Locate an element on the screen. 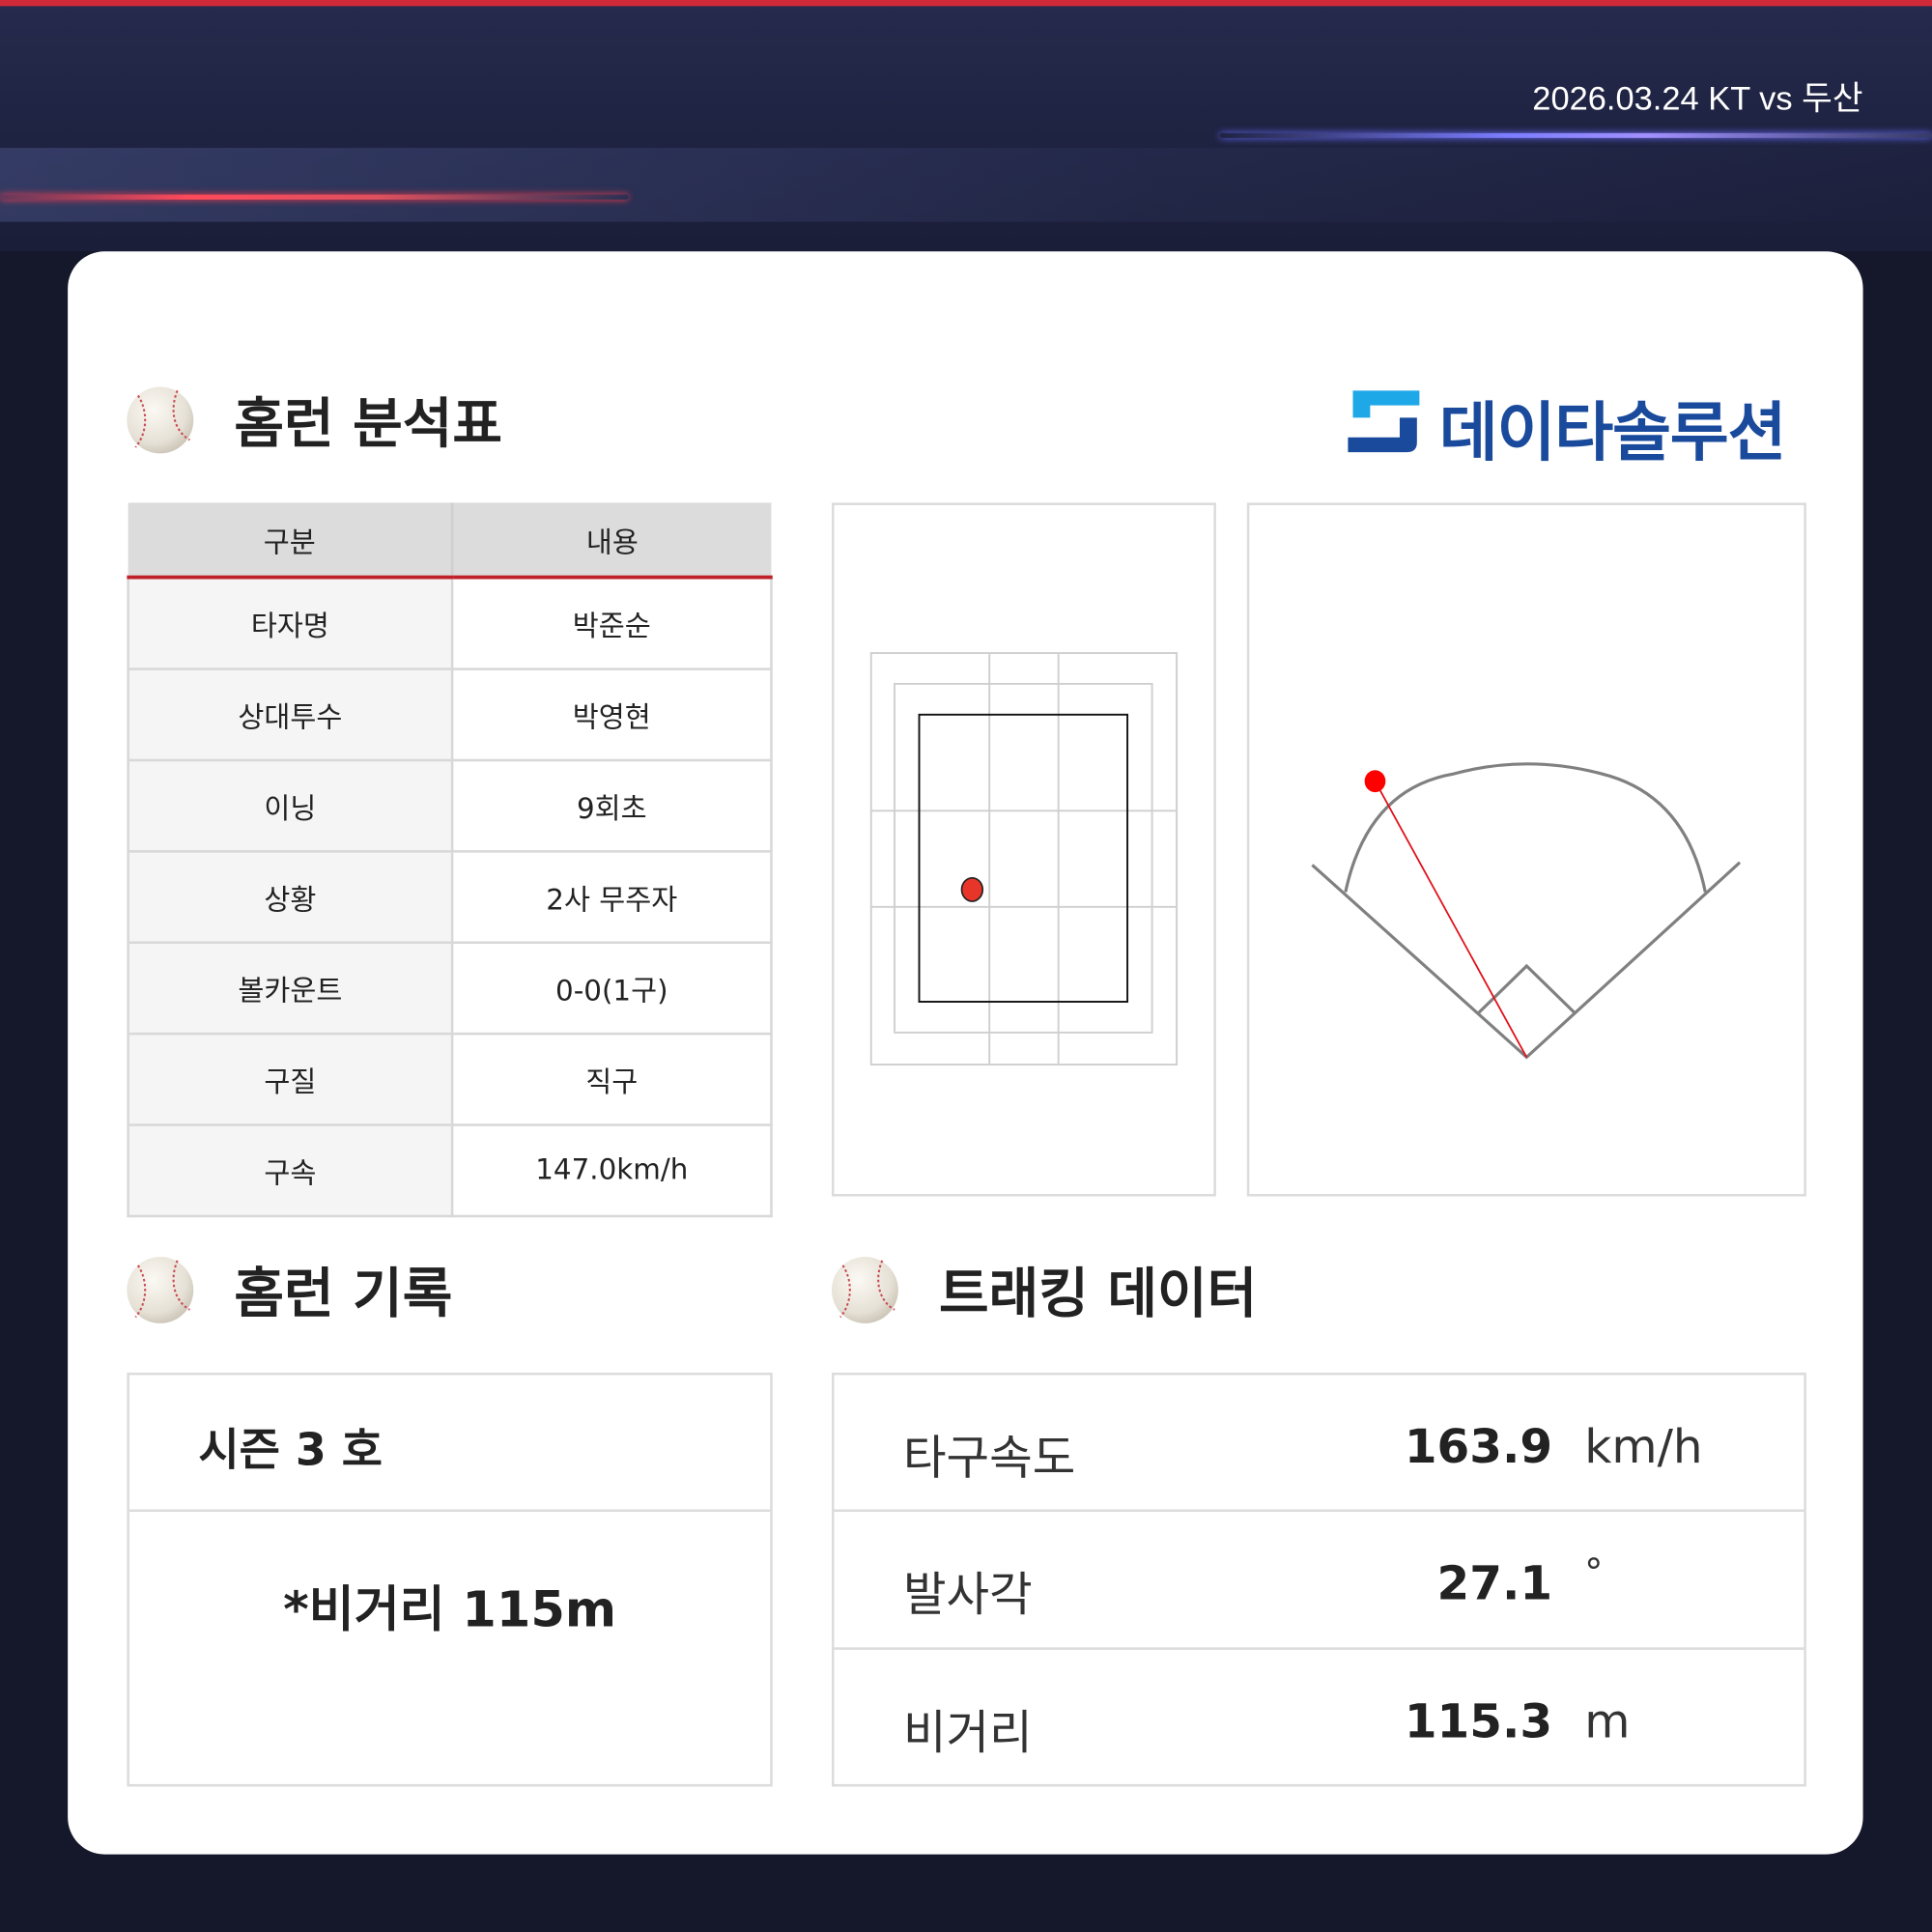  table-row: 볼카운트 0-0(1구) is located at coordinates (450, 988).